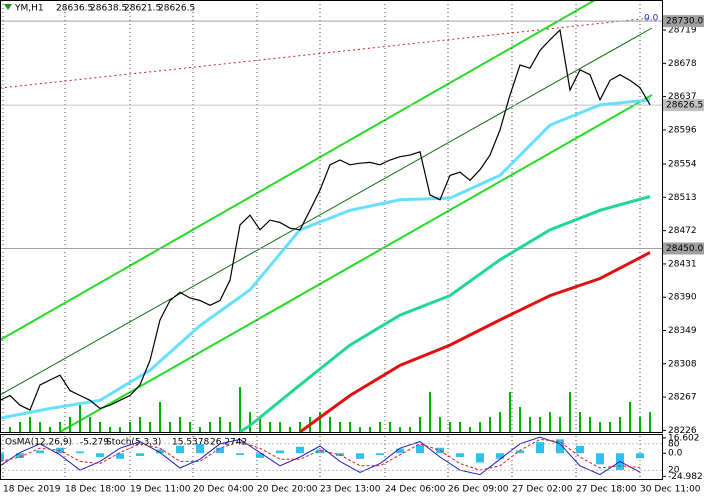  Describe the element at coordinates (682, 331) in the screenshot. I see `y-tick-label: 28349` at that location.